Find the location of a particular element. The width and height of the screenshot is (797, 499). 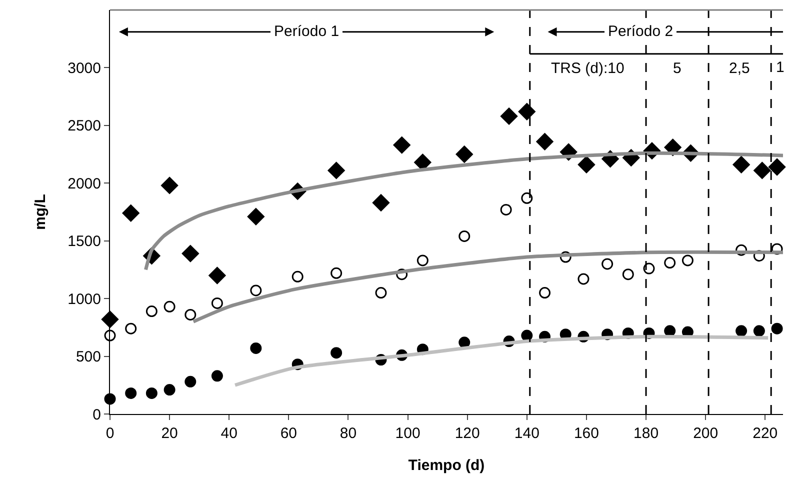

x-tick-label: 60 is located at coordinates (289, 433).